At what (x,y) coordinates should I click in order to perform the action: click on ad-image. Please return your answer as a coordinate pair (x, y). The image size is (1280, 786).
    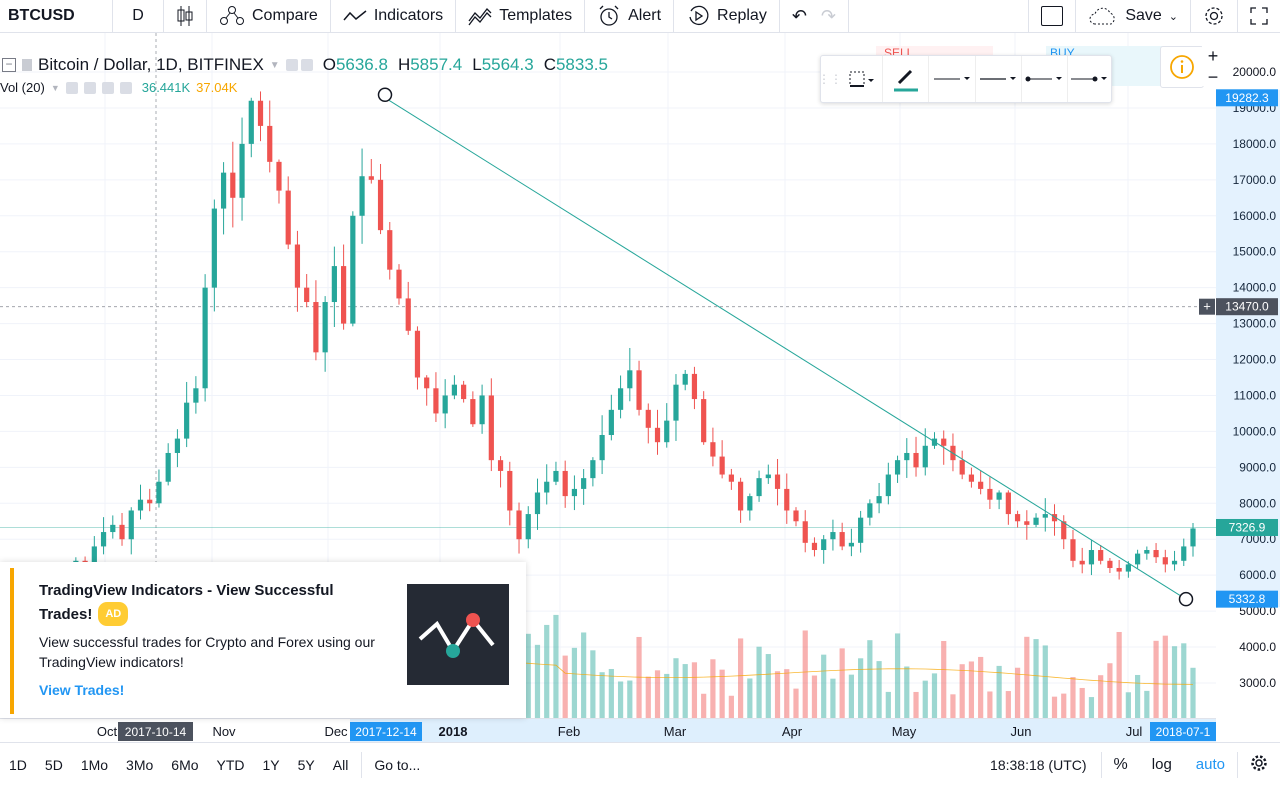
    Looking at the image, I should click on (458, 634).